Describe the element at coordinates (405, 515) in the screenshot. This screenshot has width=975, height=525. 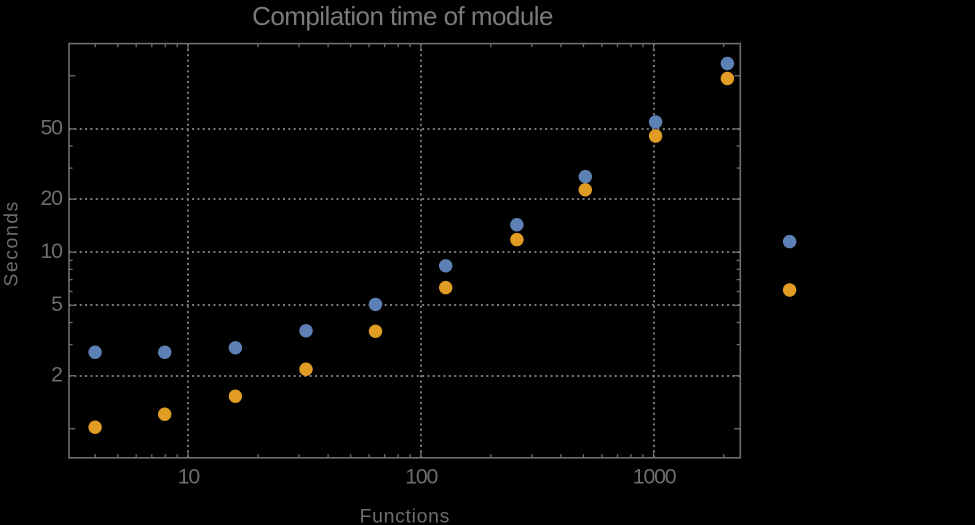
I see `svg-text: Functions` at that location.